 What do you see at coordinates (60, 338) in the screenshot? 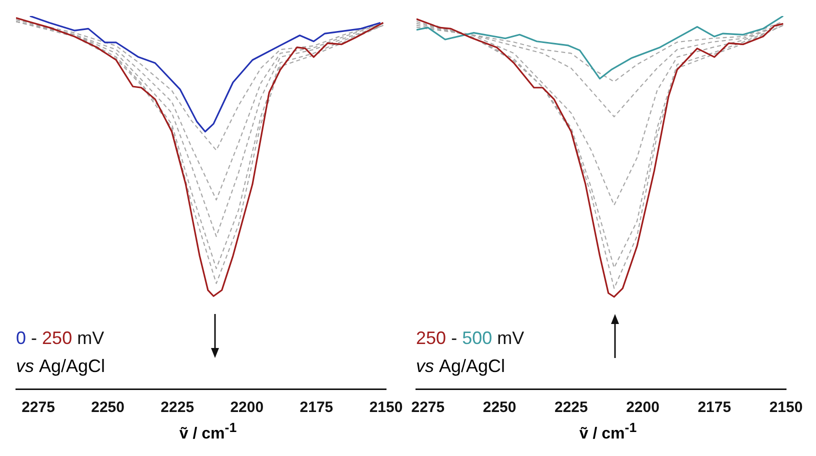
I see `annotation: 0 - 250 mV` at bounding box center [60, 338].